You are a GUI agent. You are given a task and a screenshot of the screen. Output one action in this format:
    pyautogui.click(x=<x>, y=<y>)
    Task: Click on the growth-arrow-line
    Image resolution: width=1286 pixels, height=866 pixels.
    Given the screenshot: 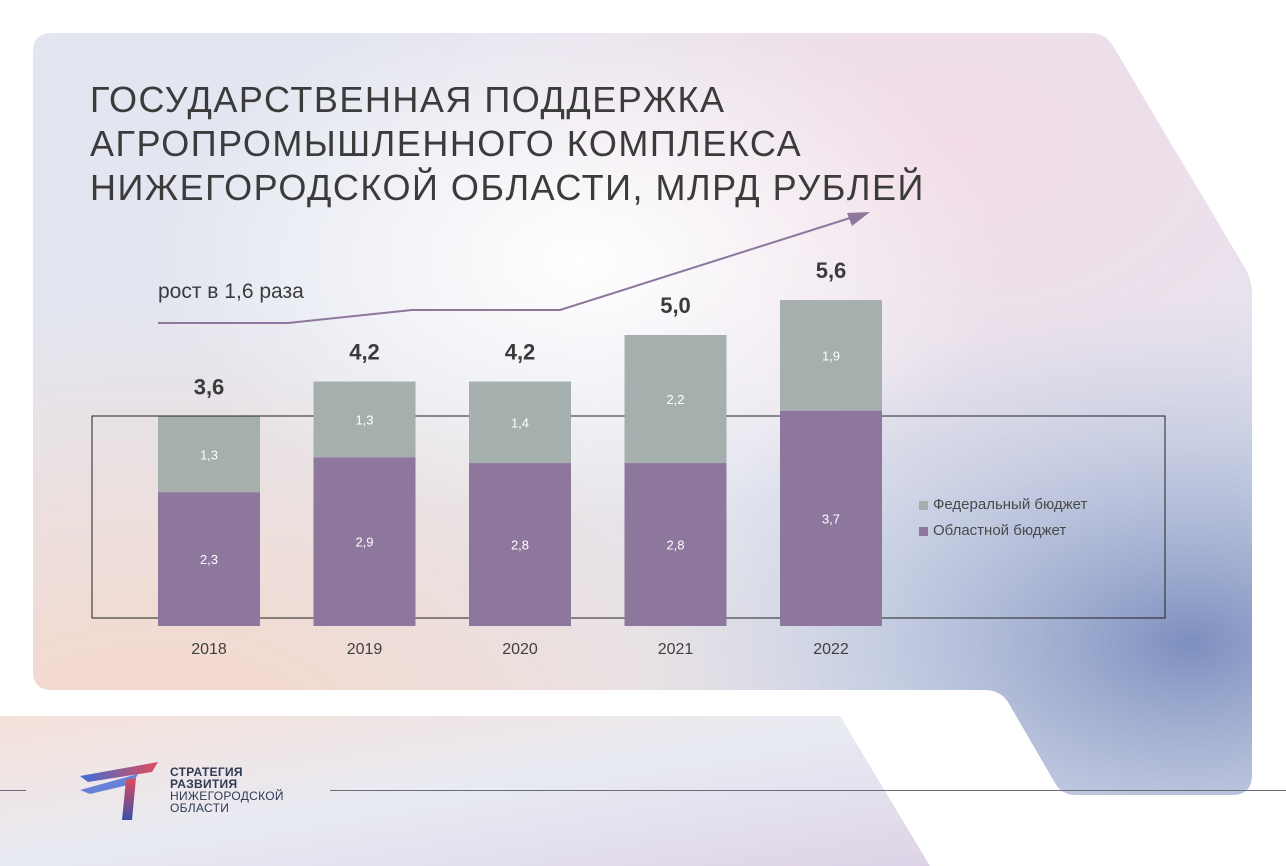 What is the action you would take?
    pyautogui.click(x=504, y=270)
    